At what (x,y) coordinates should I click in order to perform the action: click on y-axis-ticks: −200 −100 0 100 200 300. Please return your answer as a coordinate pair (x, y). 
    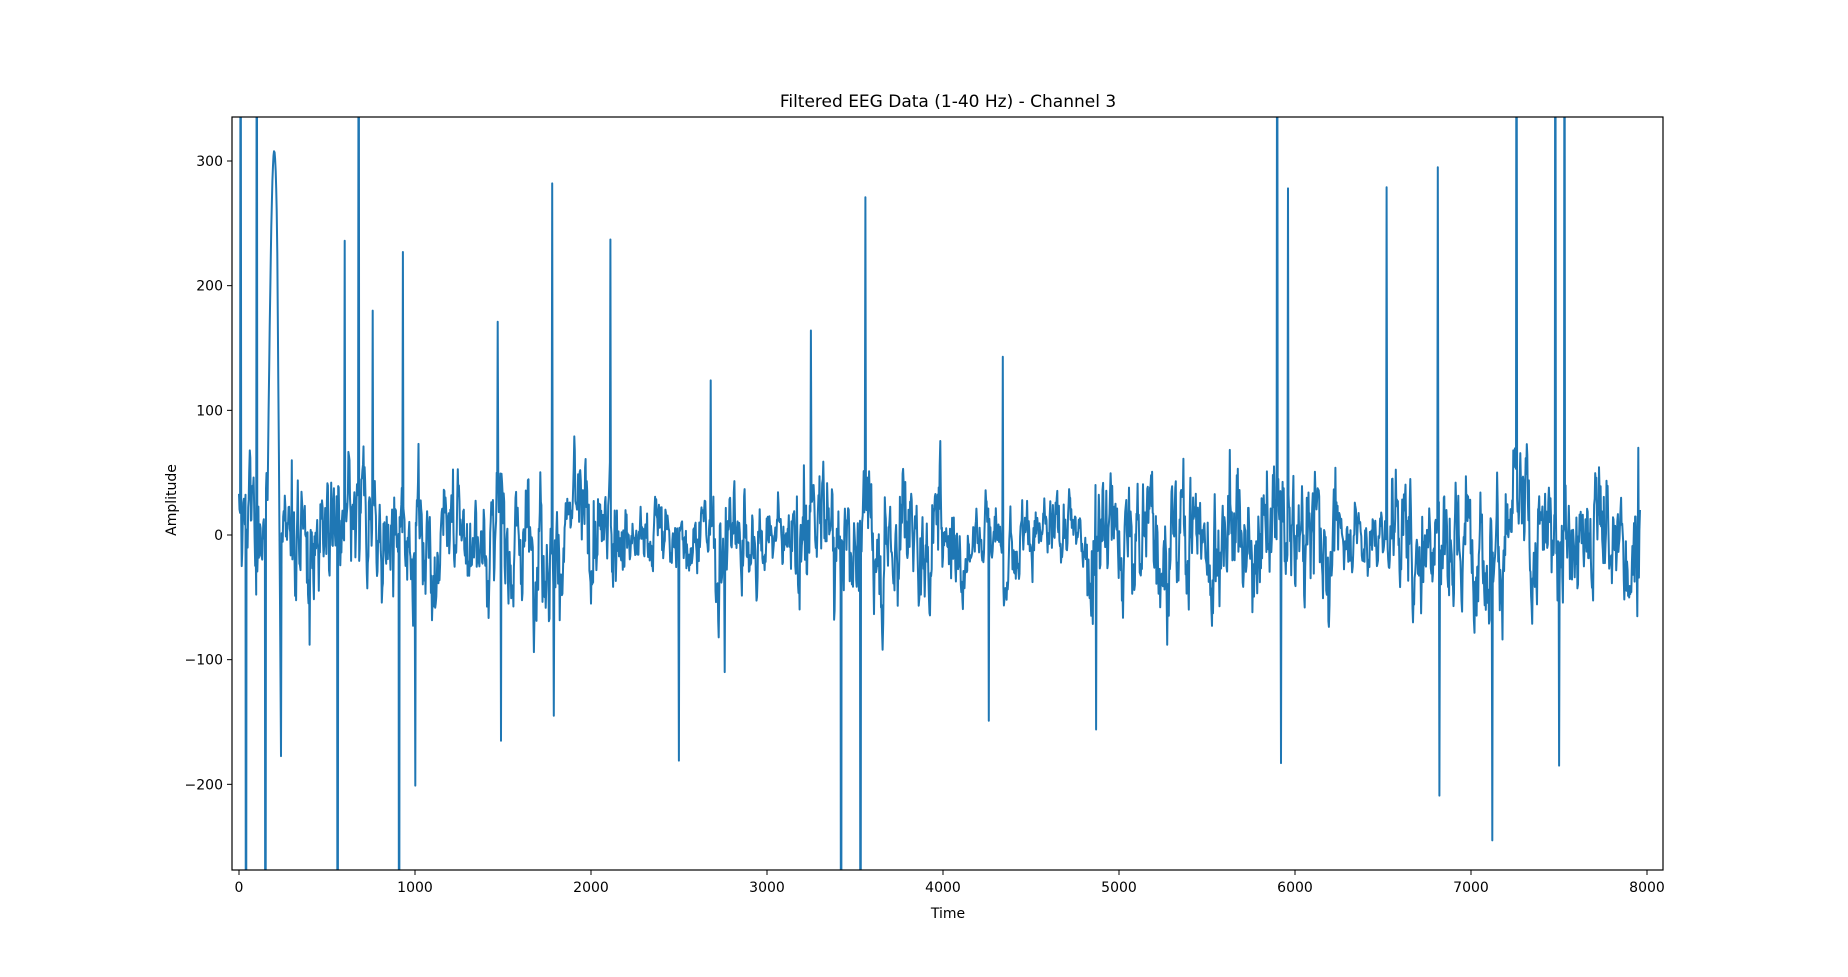
    Looking at the image, I should click on (208, 473).